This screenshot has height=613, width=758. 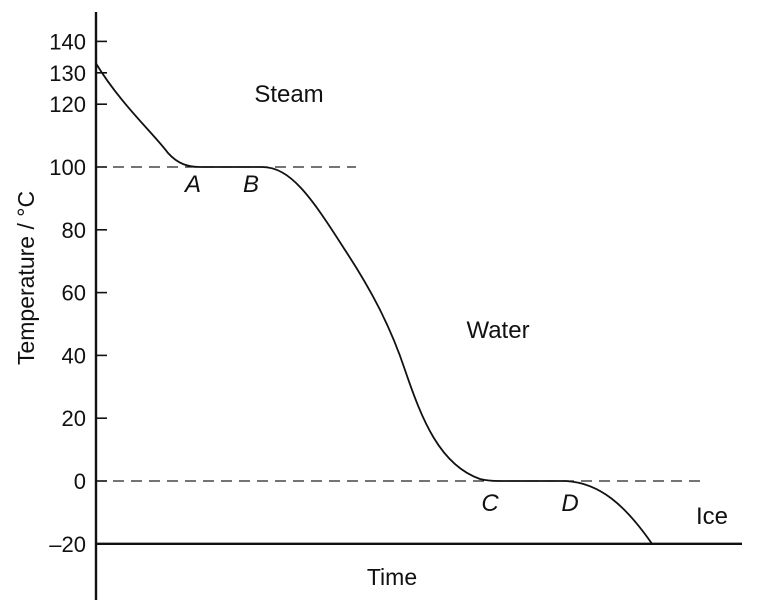 I want to click on point-label-a: A, so click(x=192, y=184).